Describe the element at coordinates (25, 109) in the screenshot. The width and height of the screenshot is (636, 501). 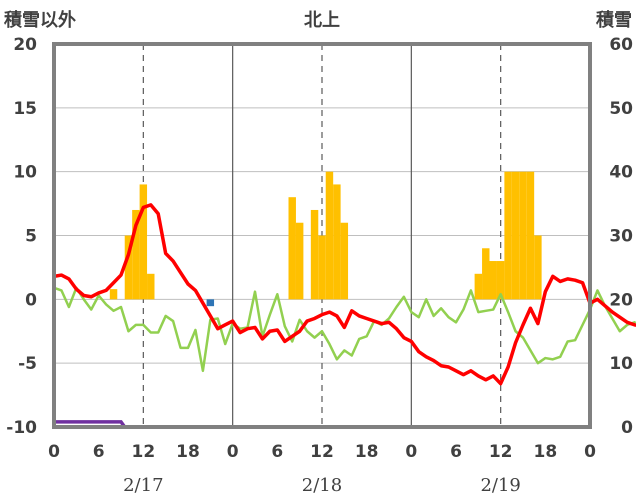
I see `left-tick-label: 15` at that location.